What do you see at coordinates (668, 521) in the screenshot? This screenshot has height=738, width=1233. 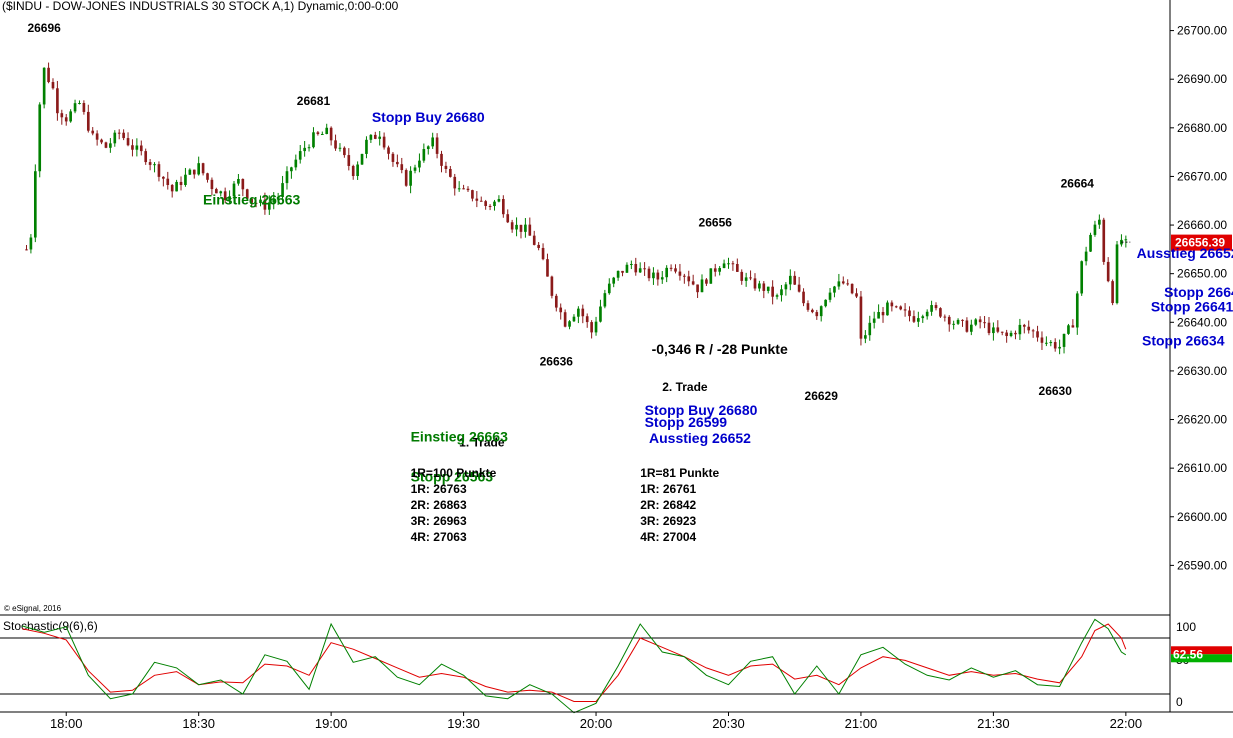 I see `trade2-r-line: 3R: 26923` at bounding box center [668, 521].